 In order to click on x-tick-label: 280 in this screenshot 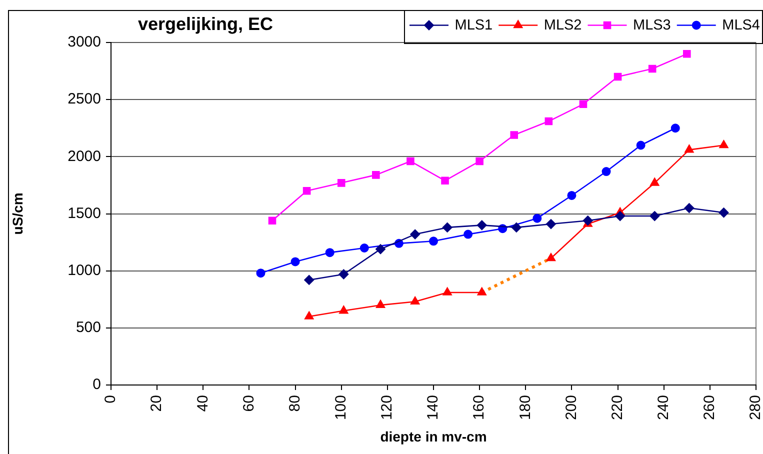, I will do `click(755, 407)`.